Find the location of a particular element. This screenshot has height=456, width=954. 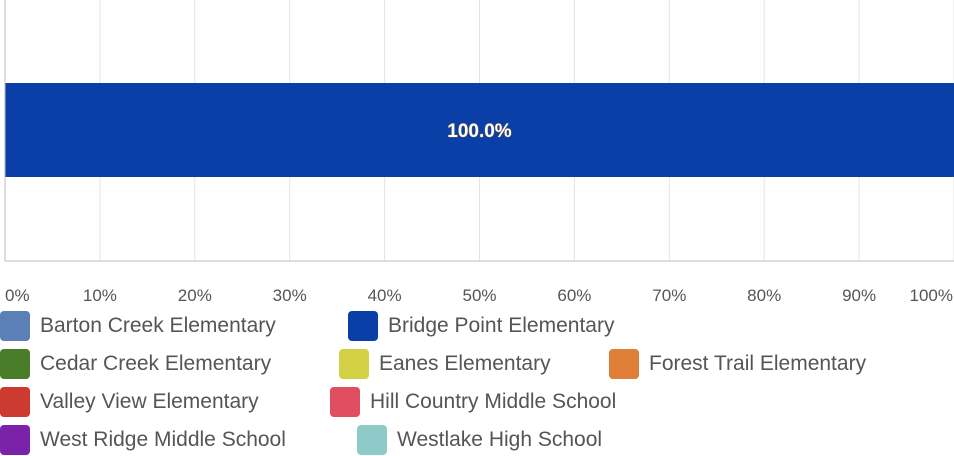

legend-item: Cedar Creek Elementary is located at coordinates (135, 364).